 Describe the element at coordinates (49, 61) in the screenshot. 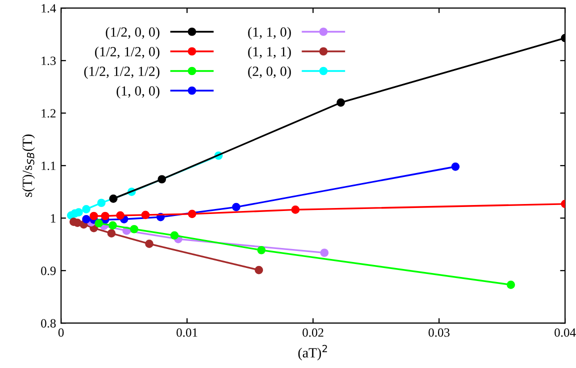

I see `y-tick-label: 1.3` at that location.